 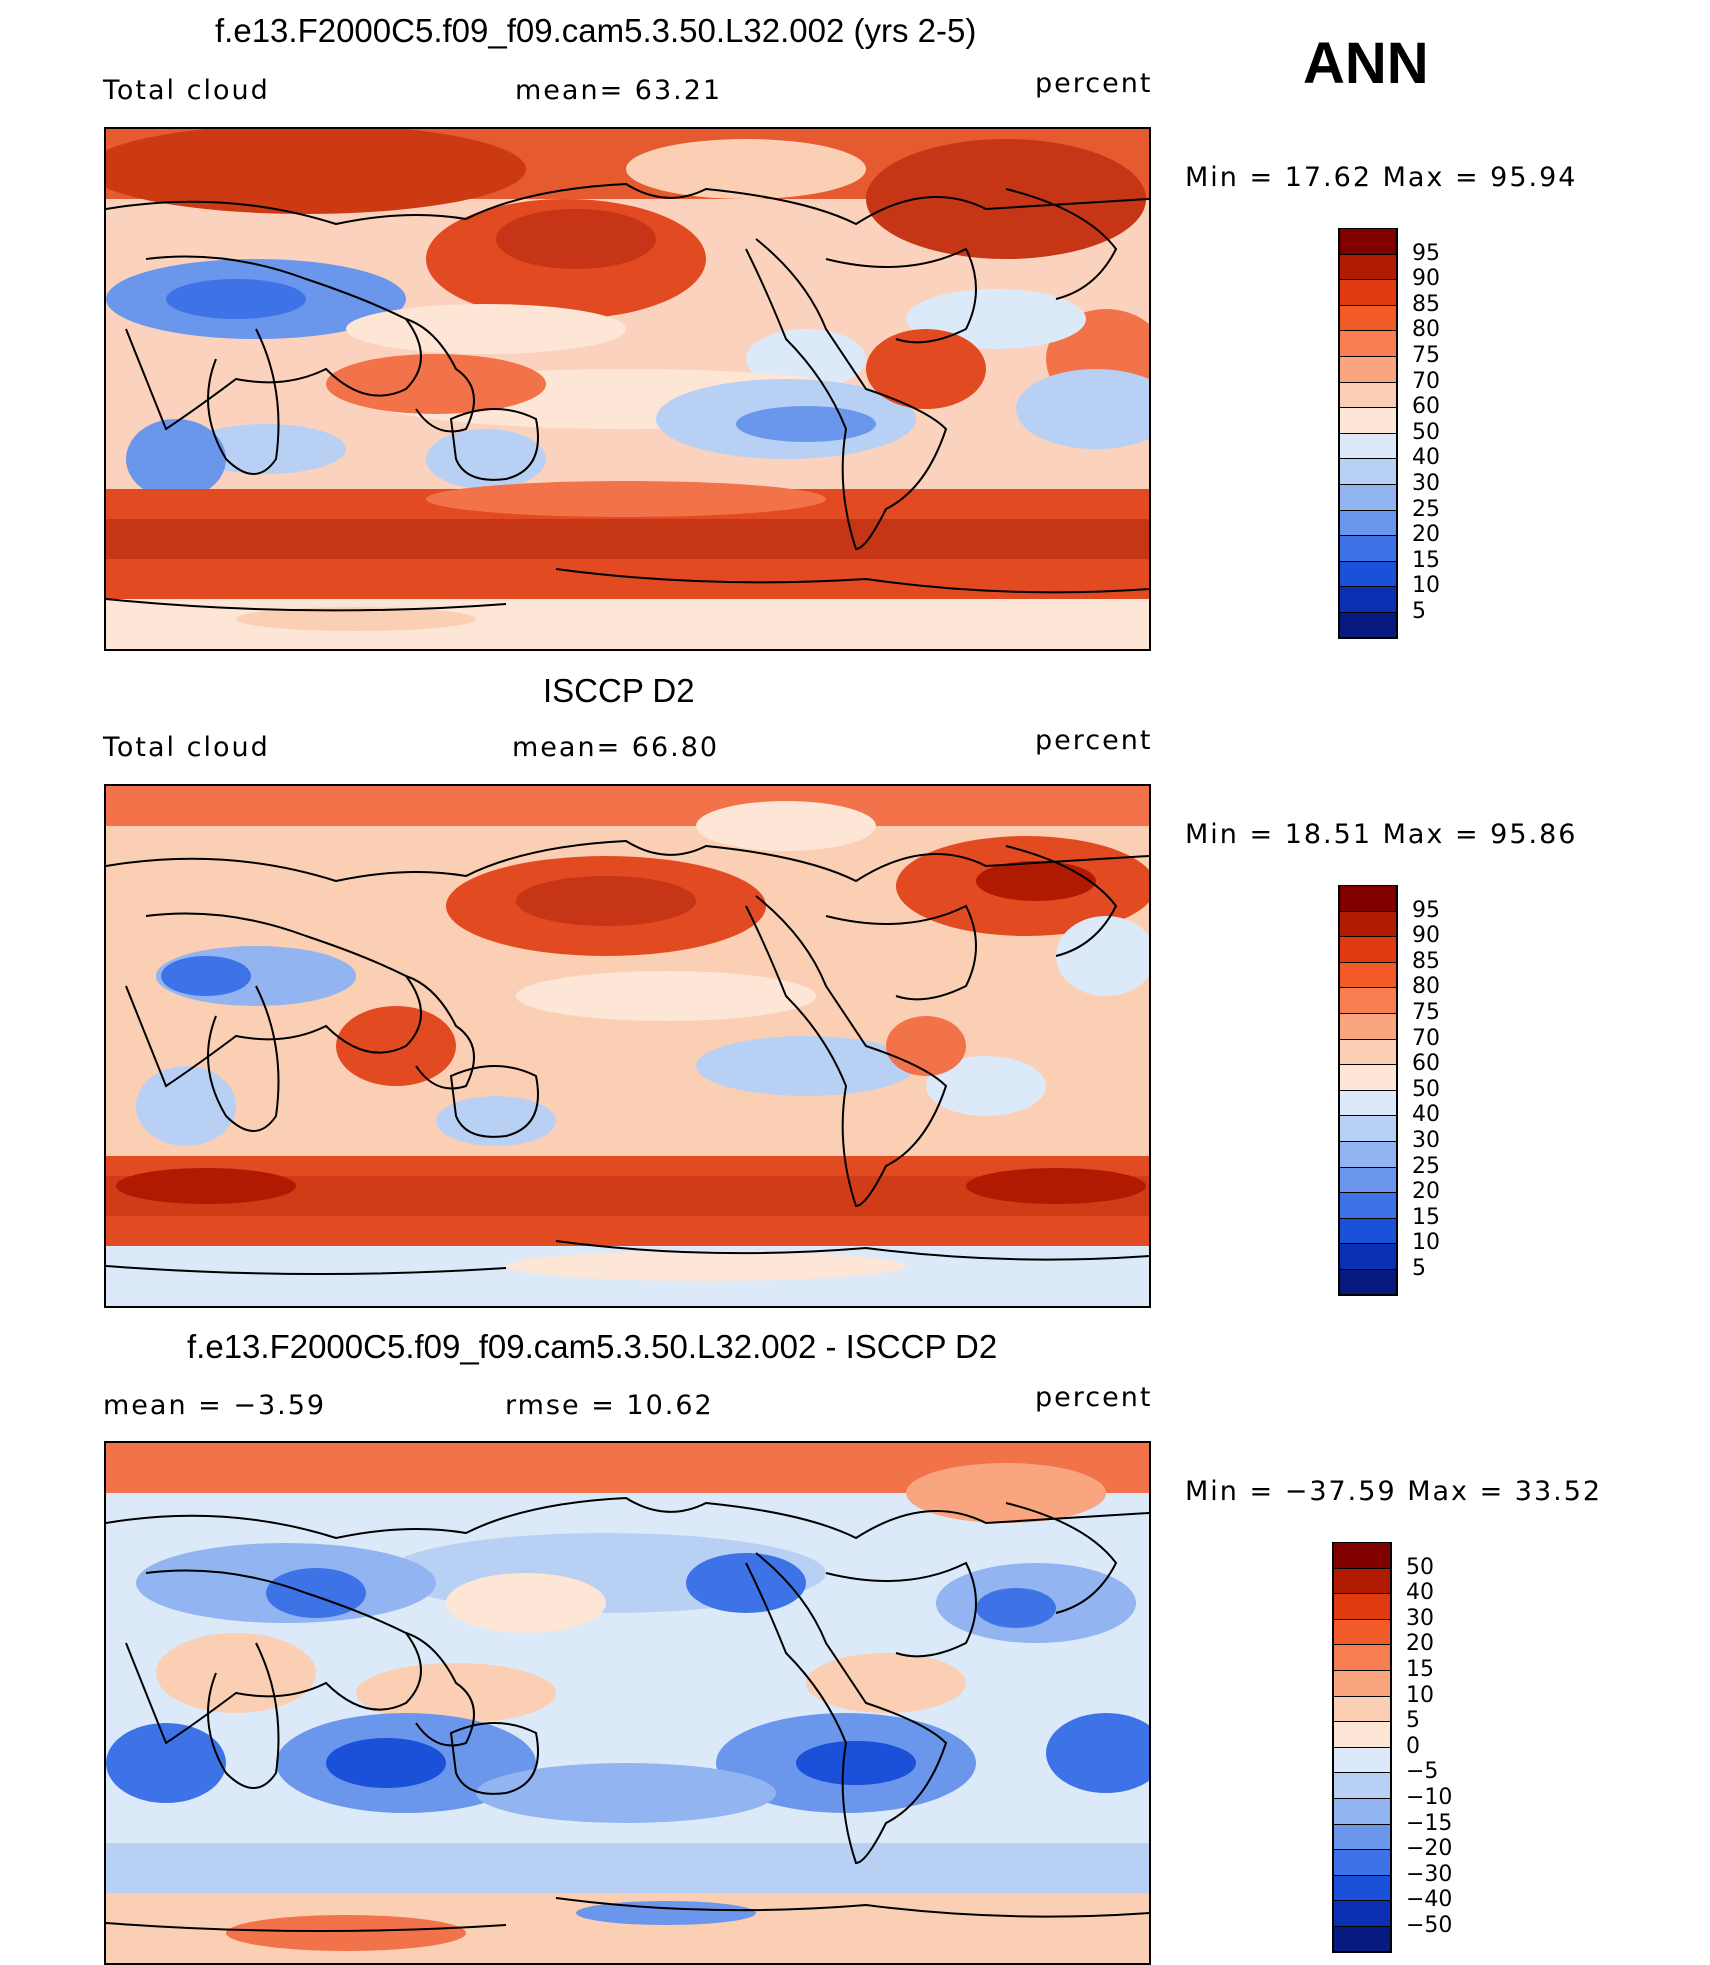 What do you see at coordinates (1429, 1900) in the screenshot?
I see `colorbar-tick-label: −40` at bounding box center [1429, 1900].